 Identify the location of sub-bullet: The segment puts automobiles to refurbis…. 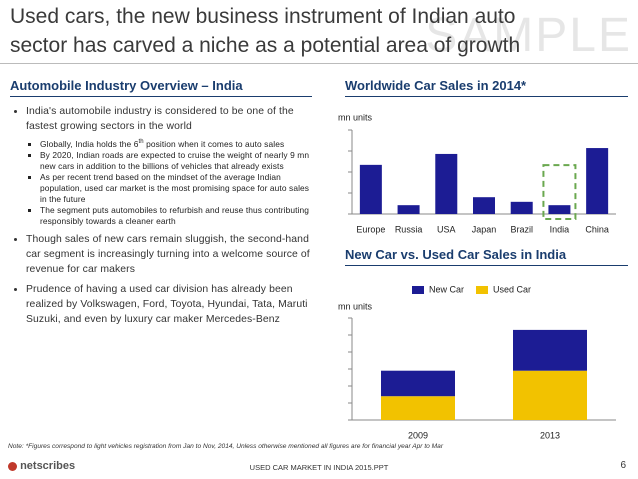
(176, 216).